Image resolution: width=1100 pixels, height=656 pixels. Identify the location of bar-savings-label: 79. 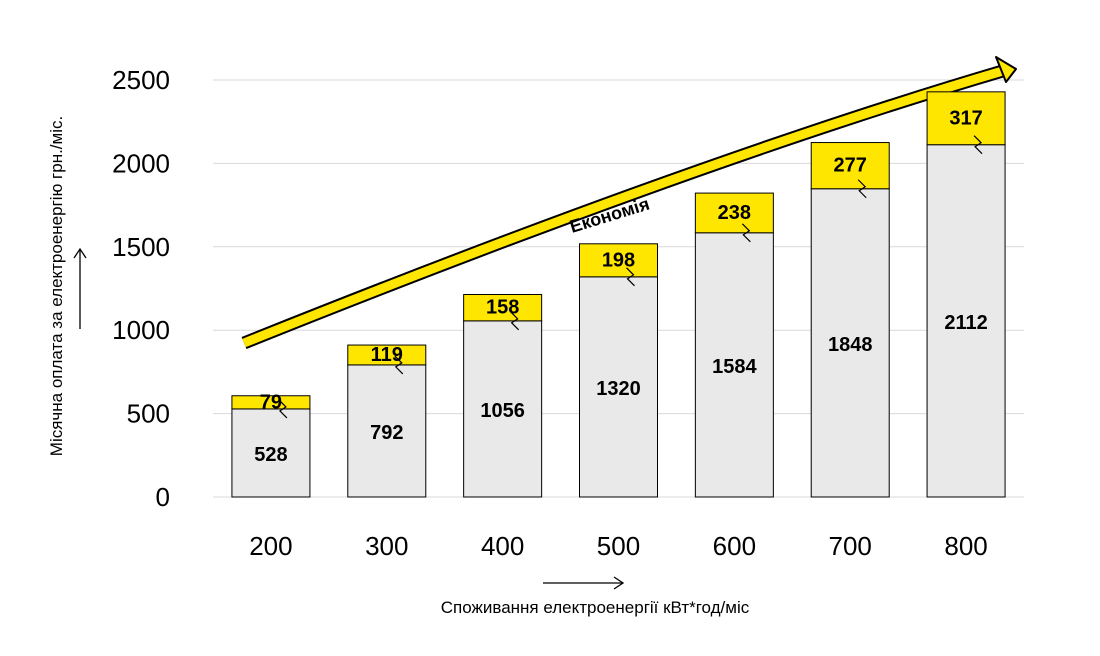
(271, 402).